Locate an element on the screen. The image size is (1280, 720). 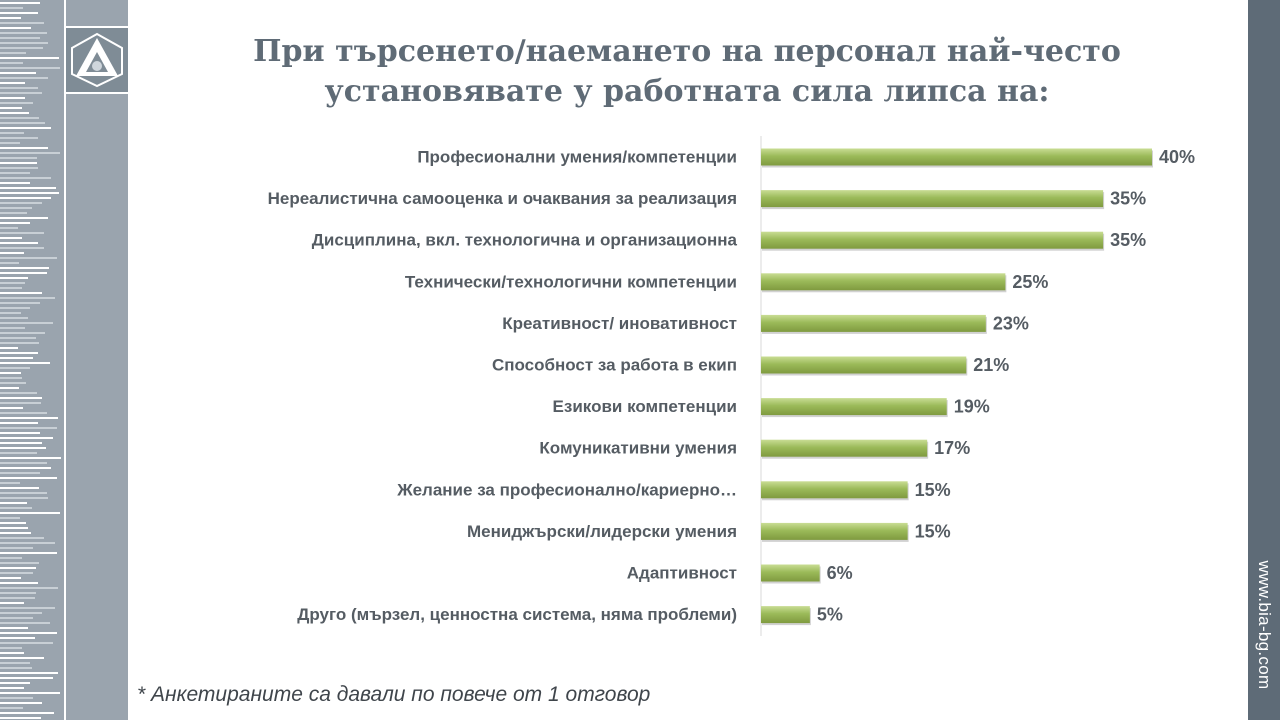
category-label: Мениджърски/лидерски умения is located at coordinates (602, 531).